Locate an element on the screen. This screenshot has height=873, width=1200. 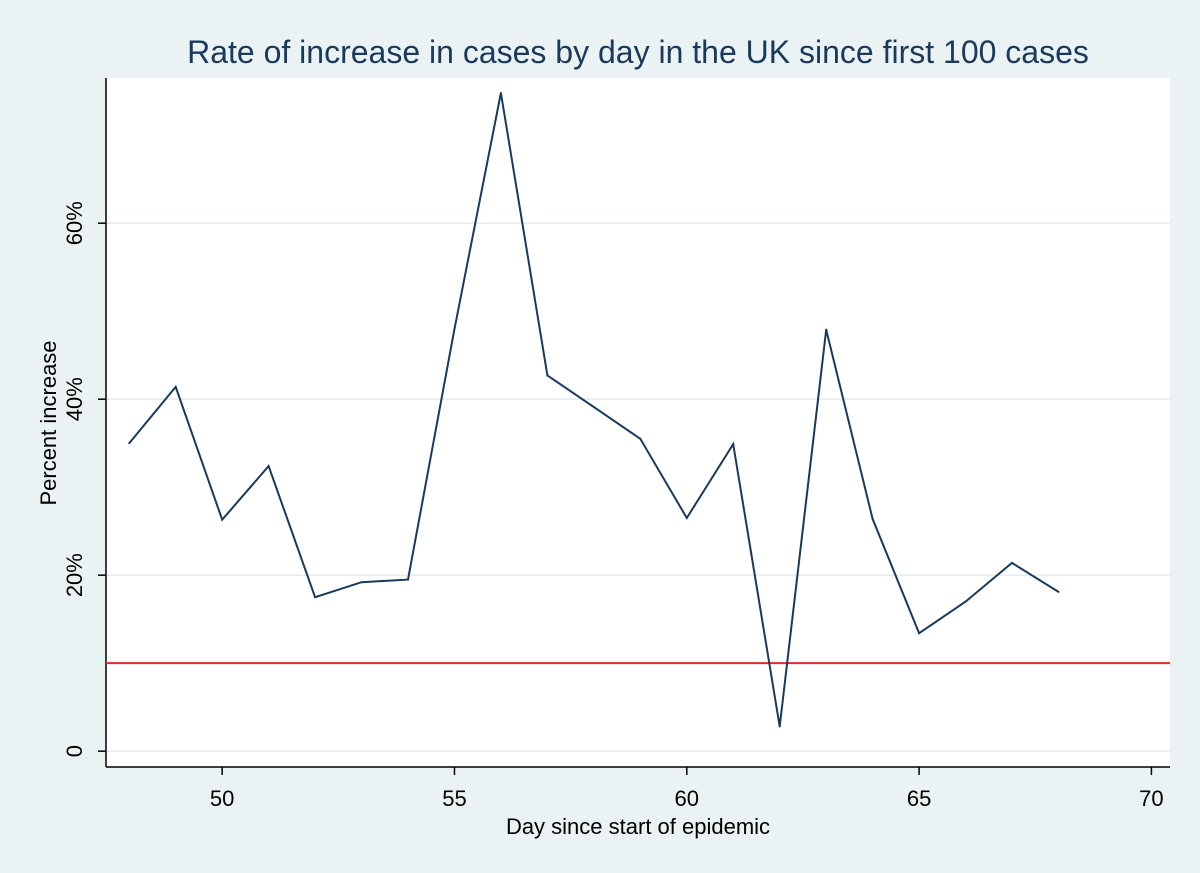
x-tick-label-1: 55 is located at coordinates (454, 798).